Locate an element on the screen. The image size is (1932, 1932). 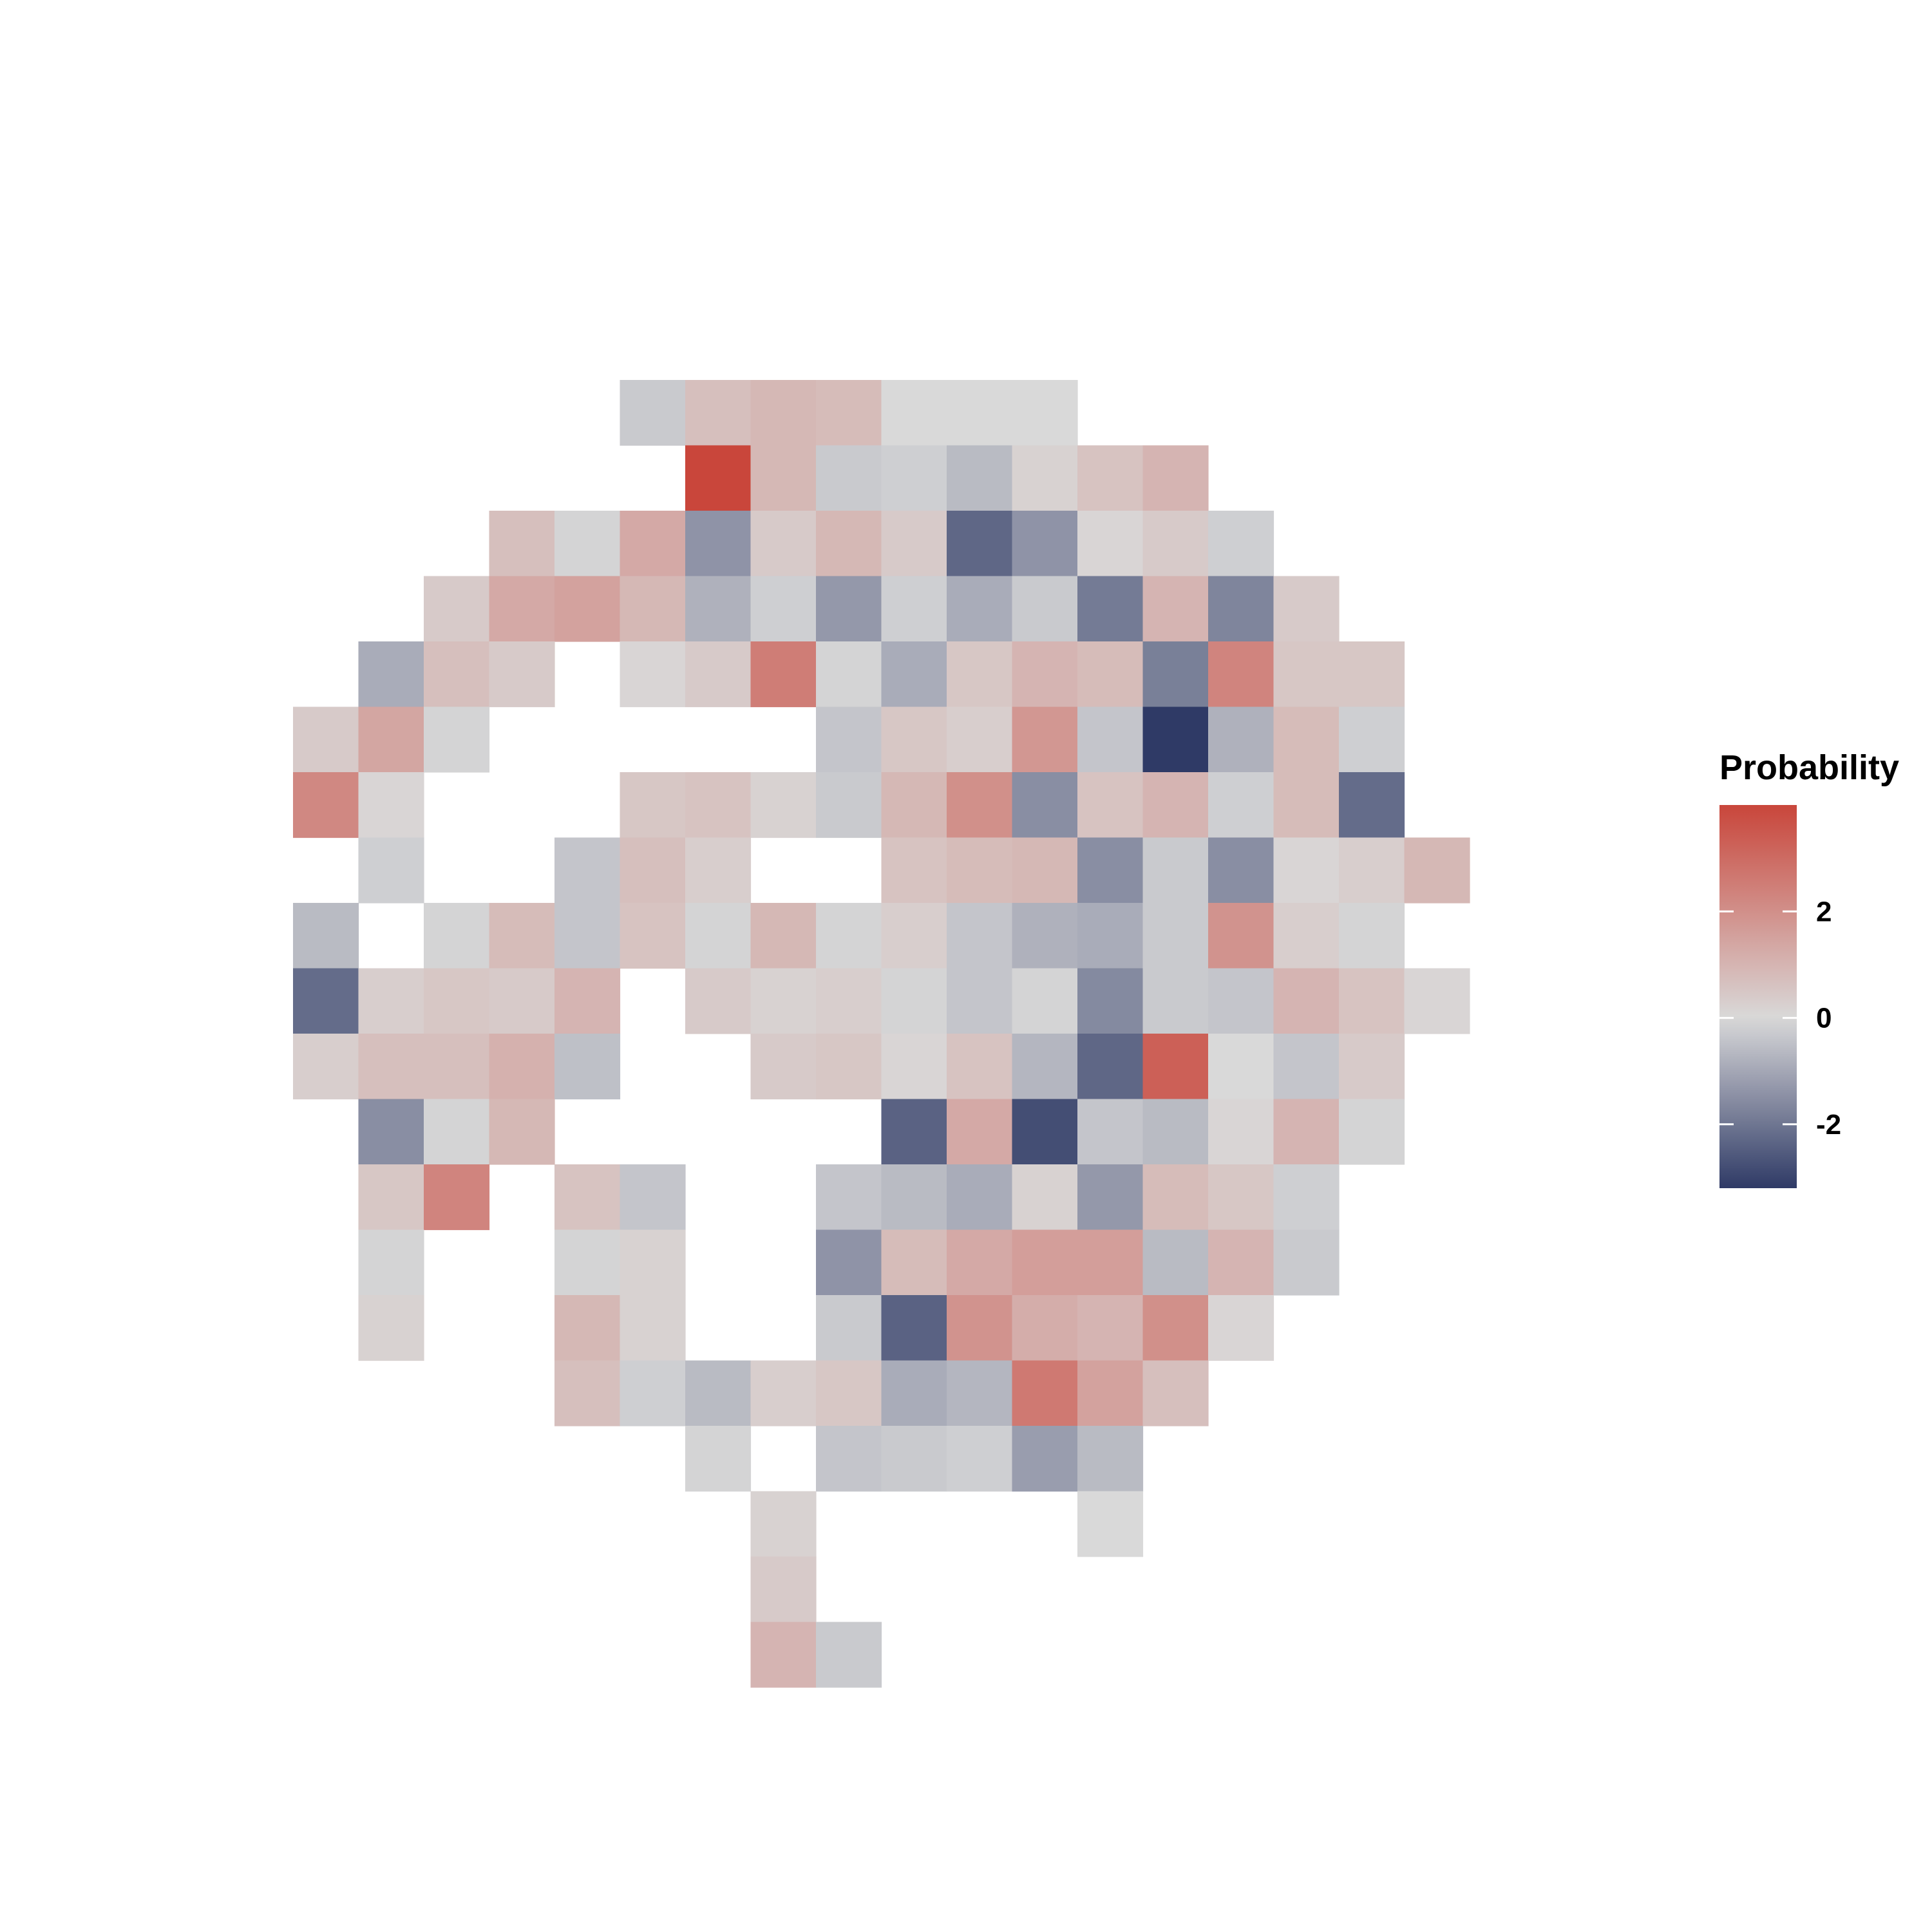
legend-tick-label: 0 is located at coordinates (1824, 1018).